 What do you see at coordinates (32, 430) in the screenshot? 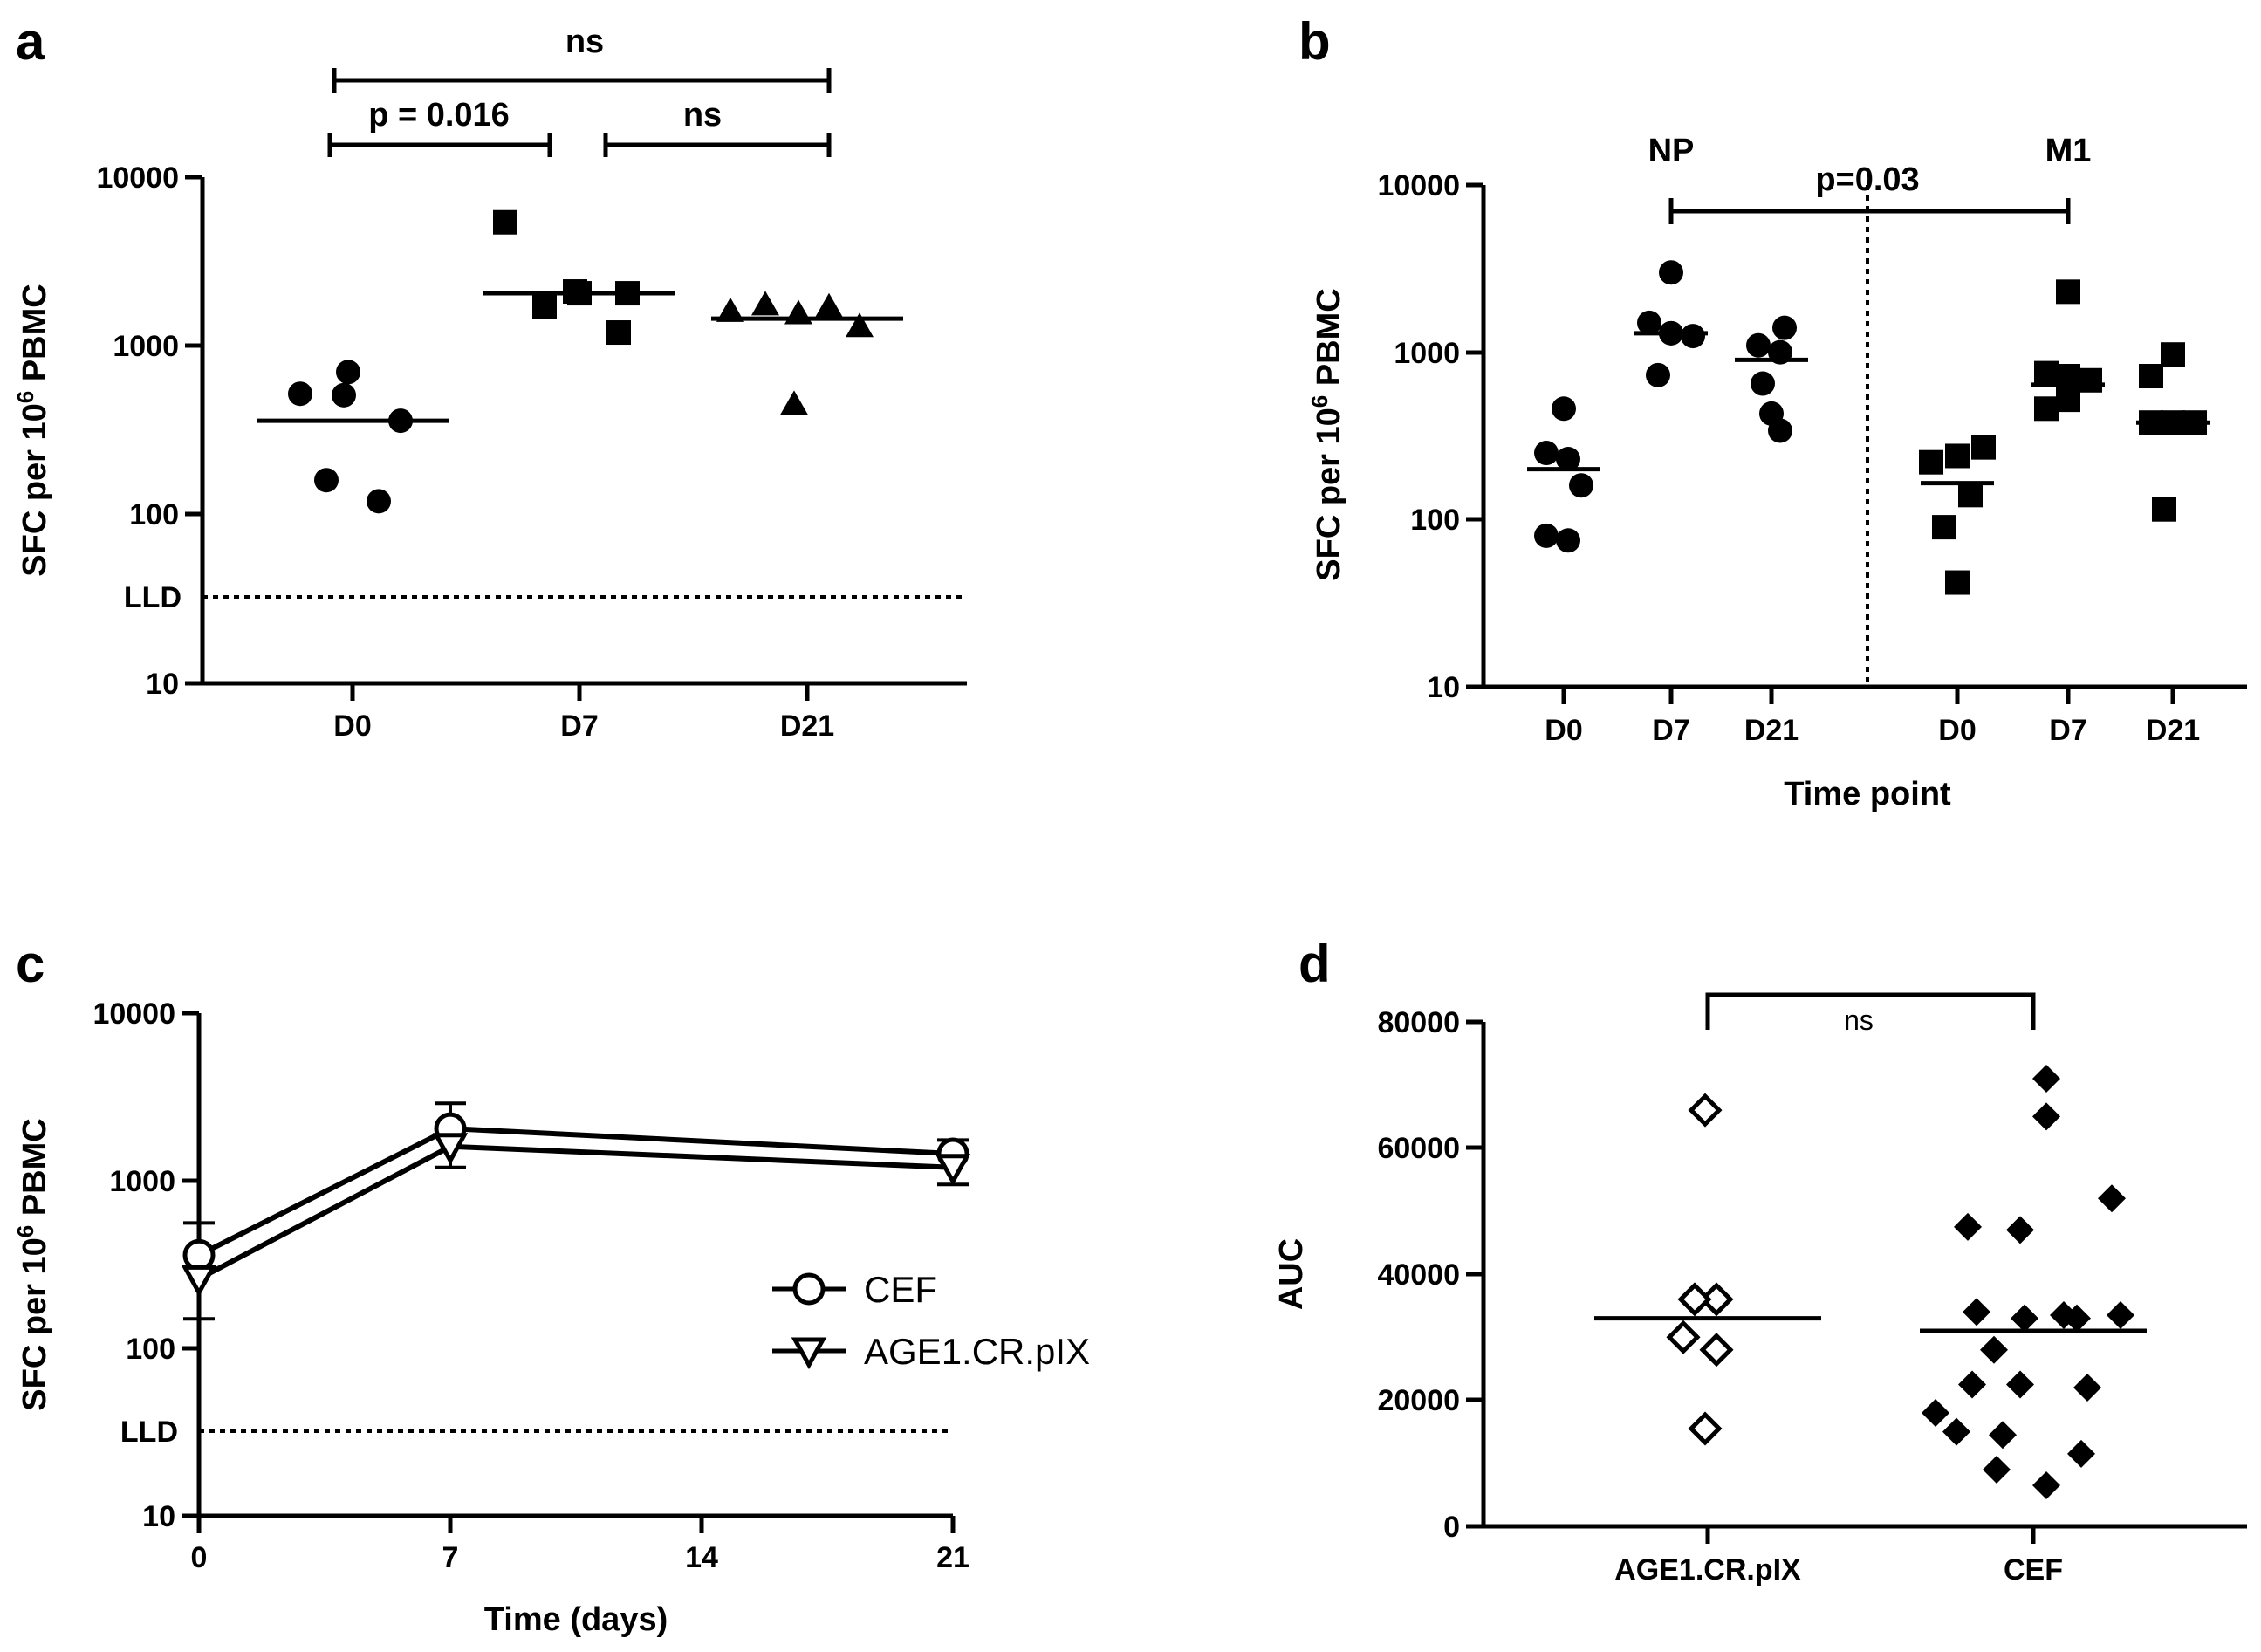
I see `panel-a-y-axis-title: SFC per 106 PBMC` at bounding box center [32, 430].